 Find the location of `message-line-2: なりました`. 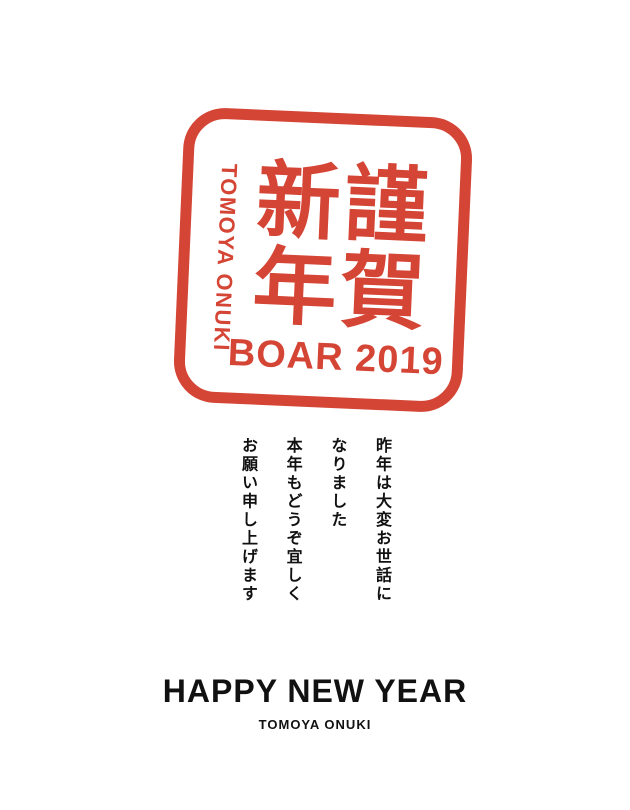

message-line-2: なりました is located at coordinates (338, 483).